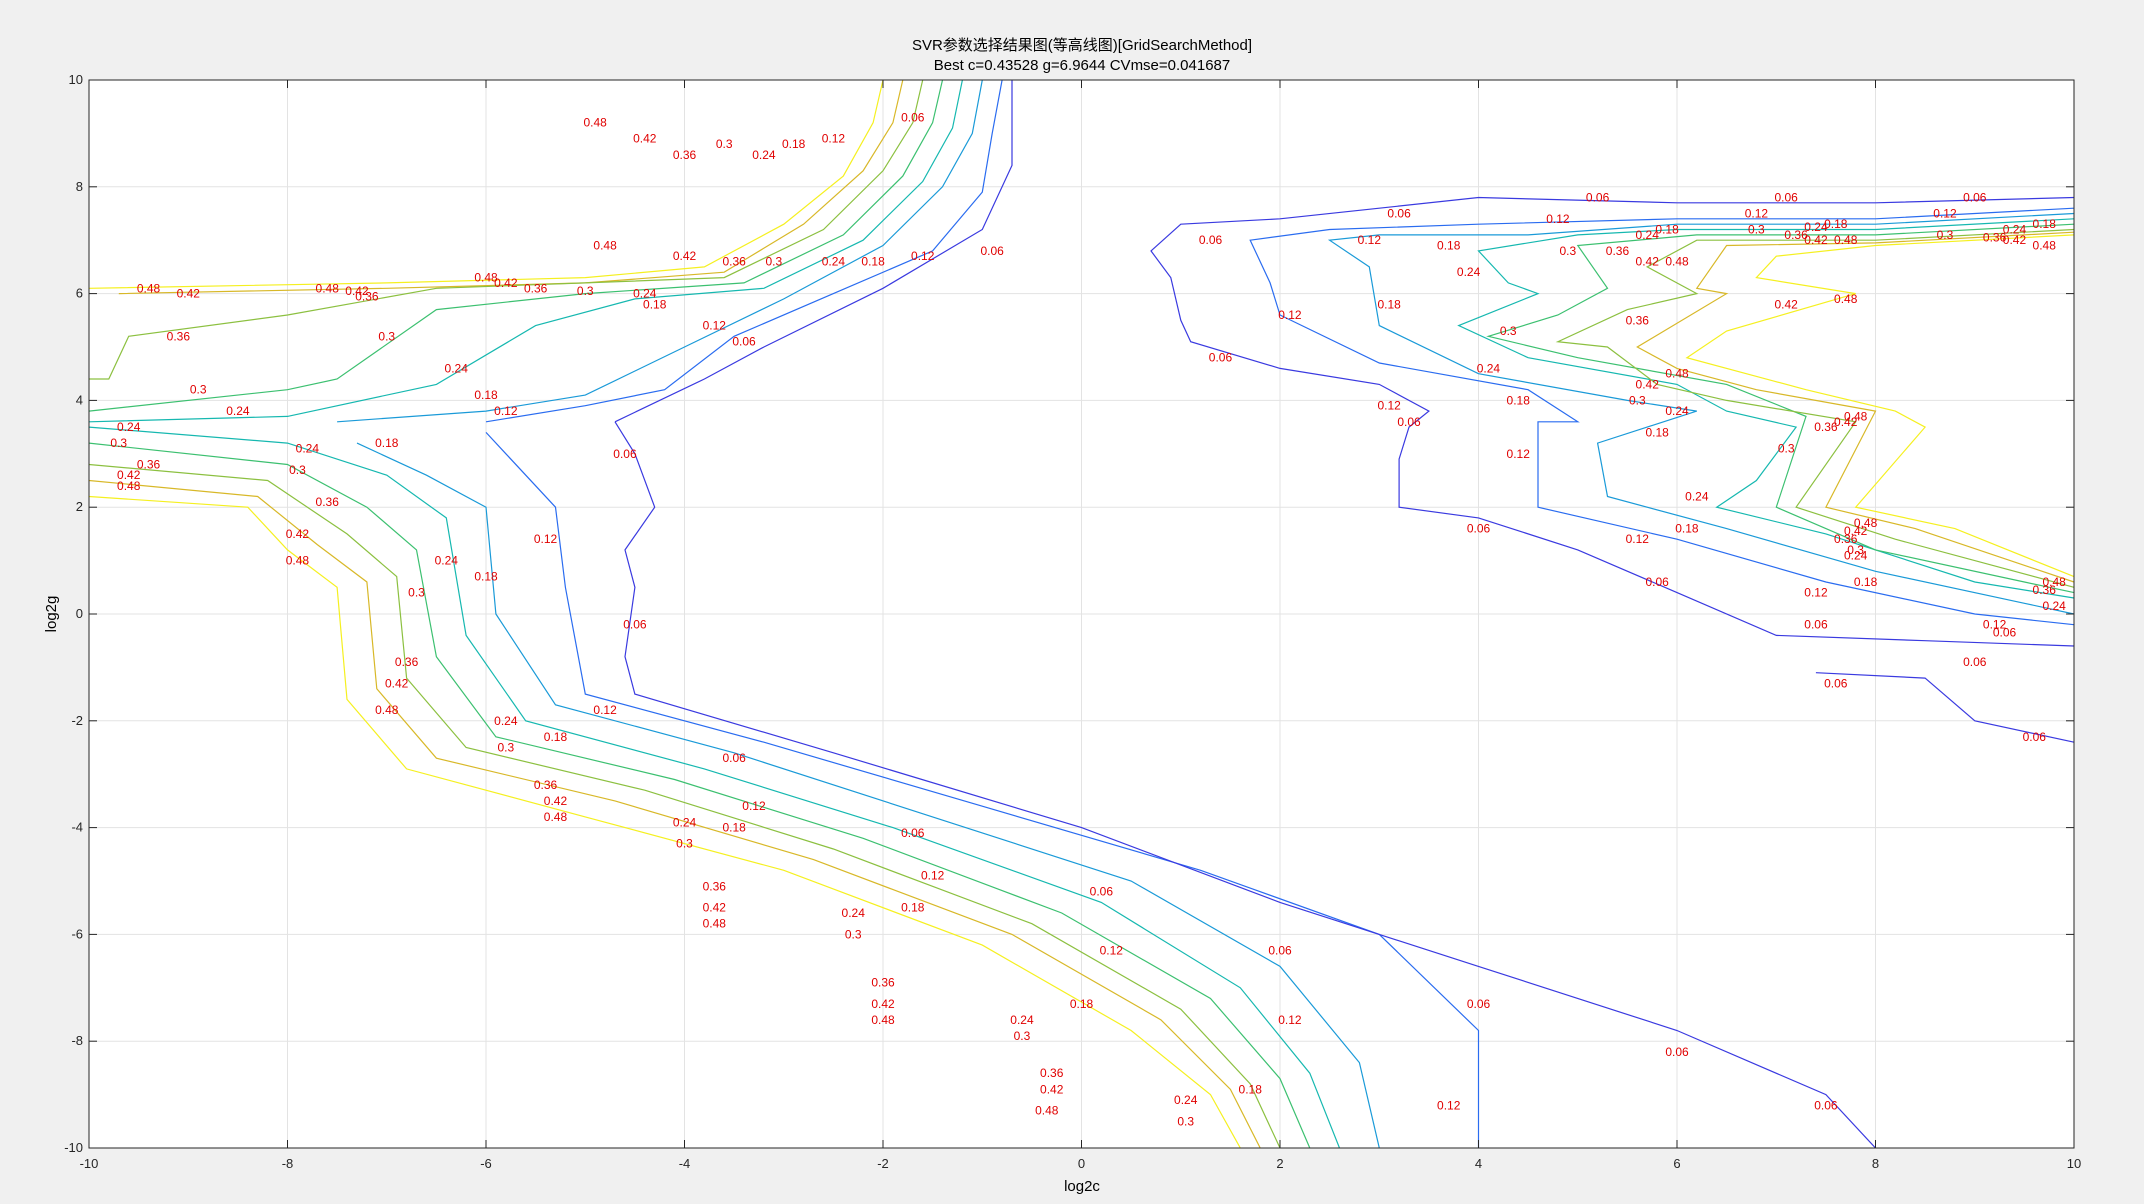 The image size is (2144, 1204). What do you see at coordinates (2074, 1163) in the screenshot?
I see `x-tick-label: 10` at bounding box center [2074, 1163].